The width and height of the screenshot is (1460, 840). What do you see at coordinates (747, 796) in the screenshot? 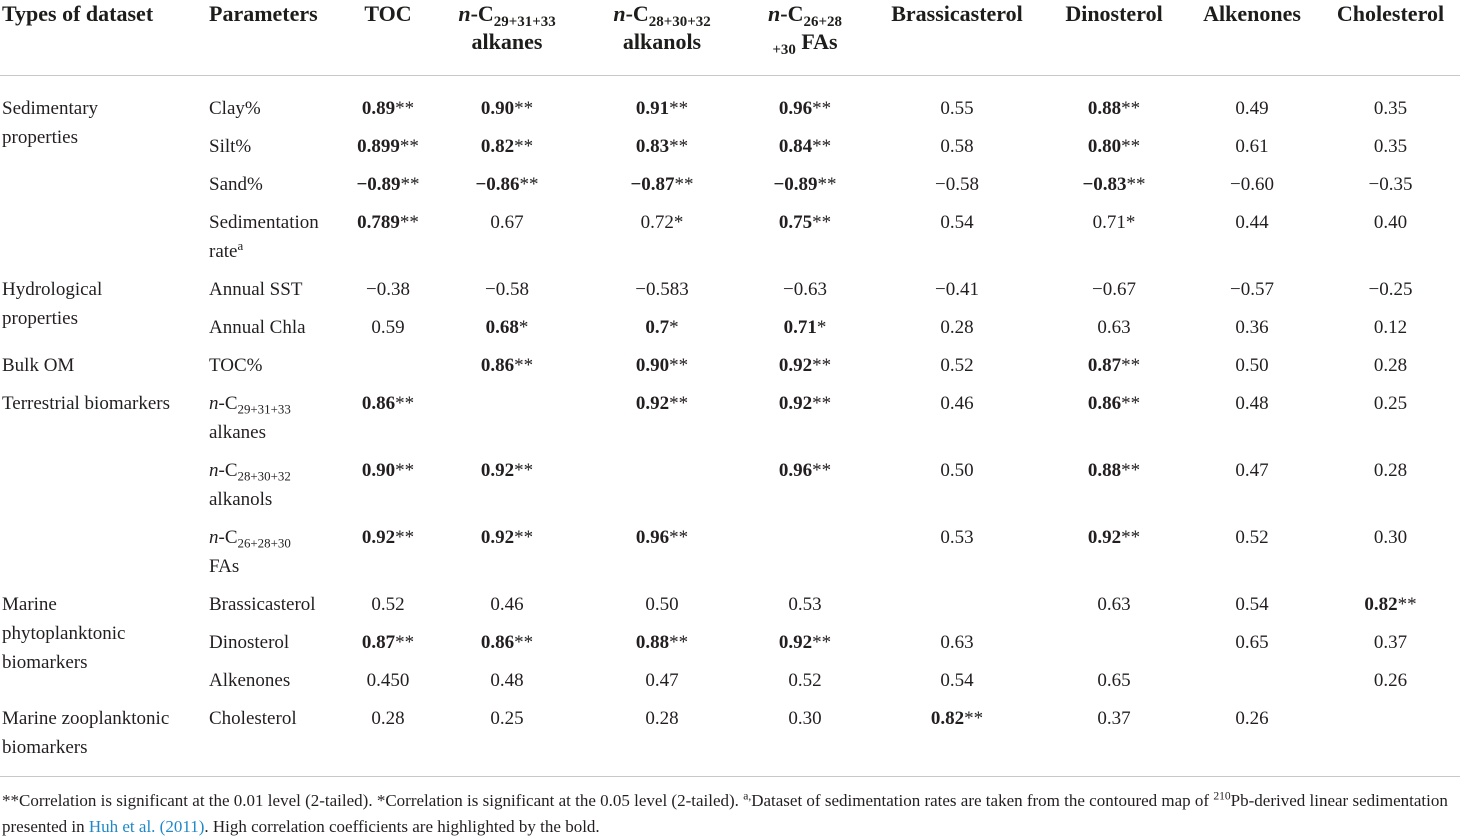
I see `text-part: a,` at bounding box center [747, 796].